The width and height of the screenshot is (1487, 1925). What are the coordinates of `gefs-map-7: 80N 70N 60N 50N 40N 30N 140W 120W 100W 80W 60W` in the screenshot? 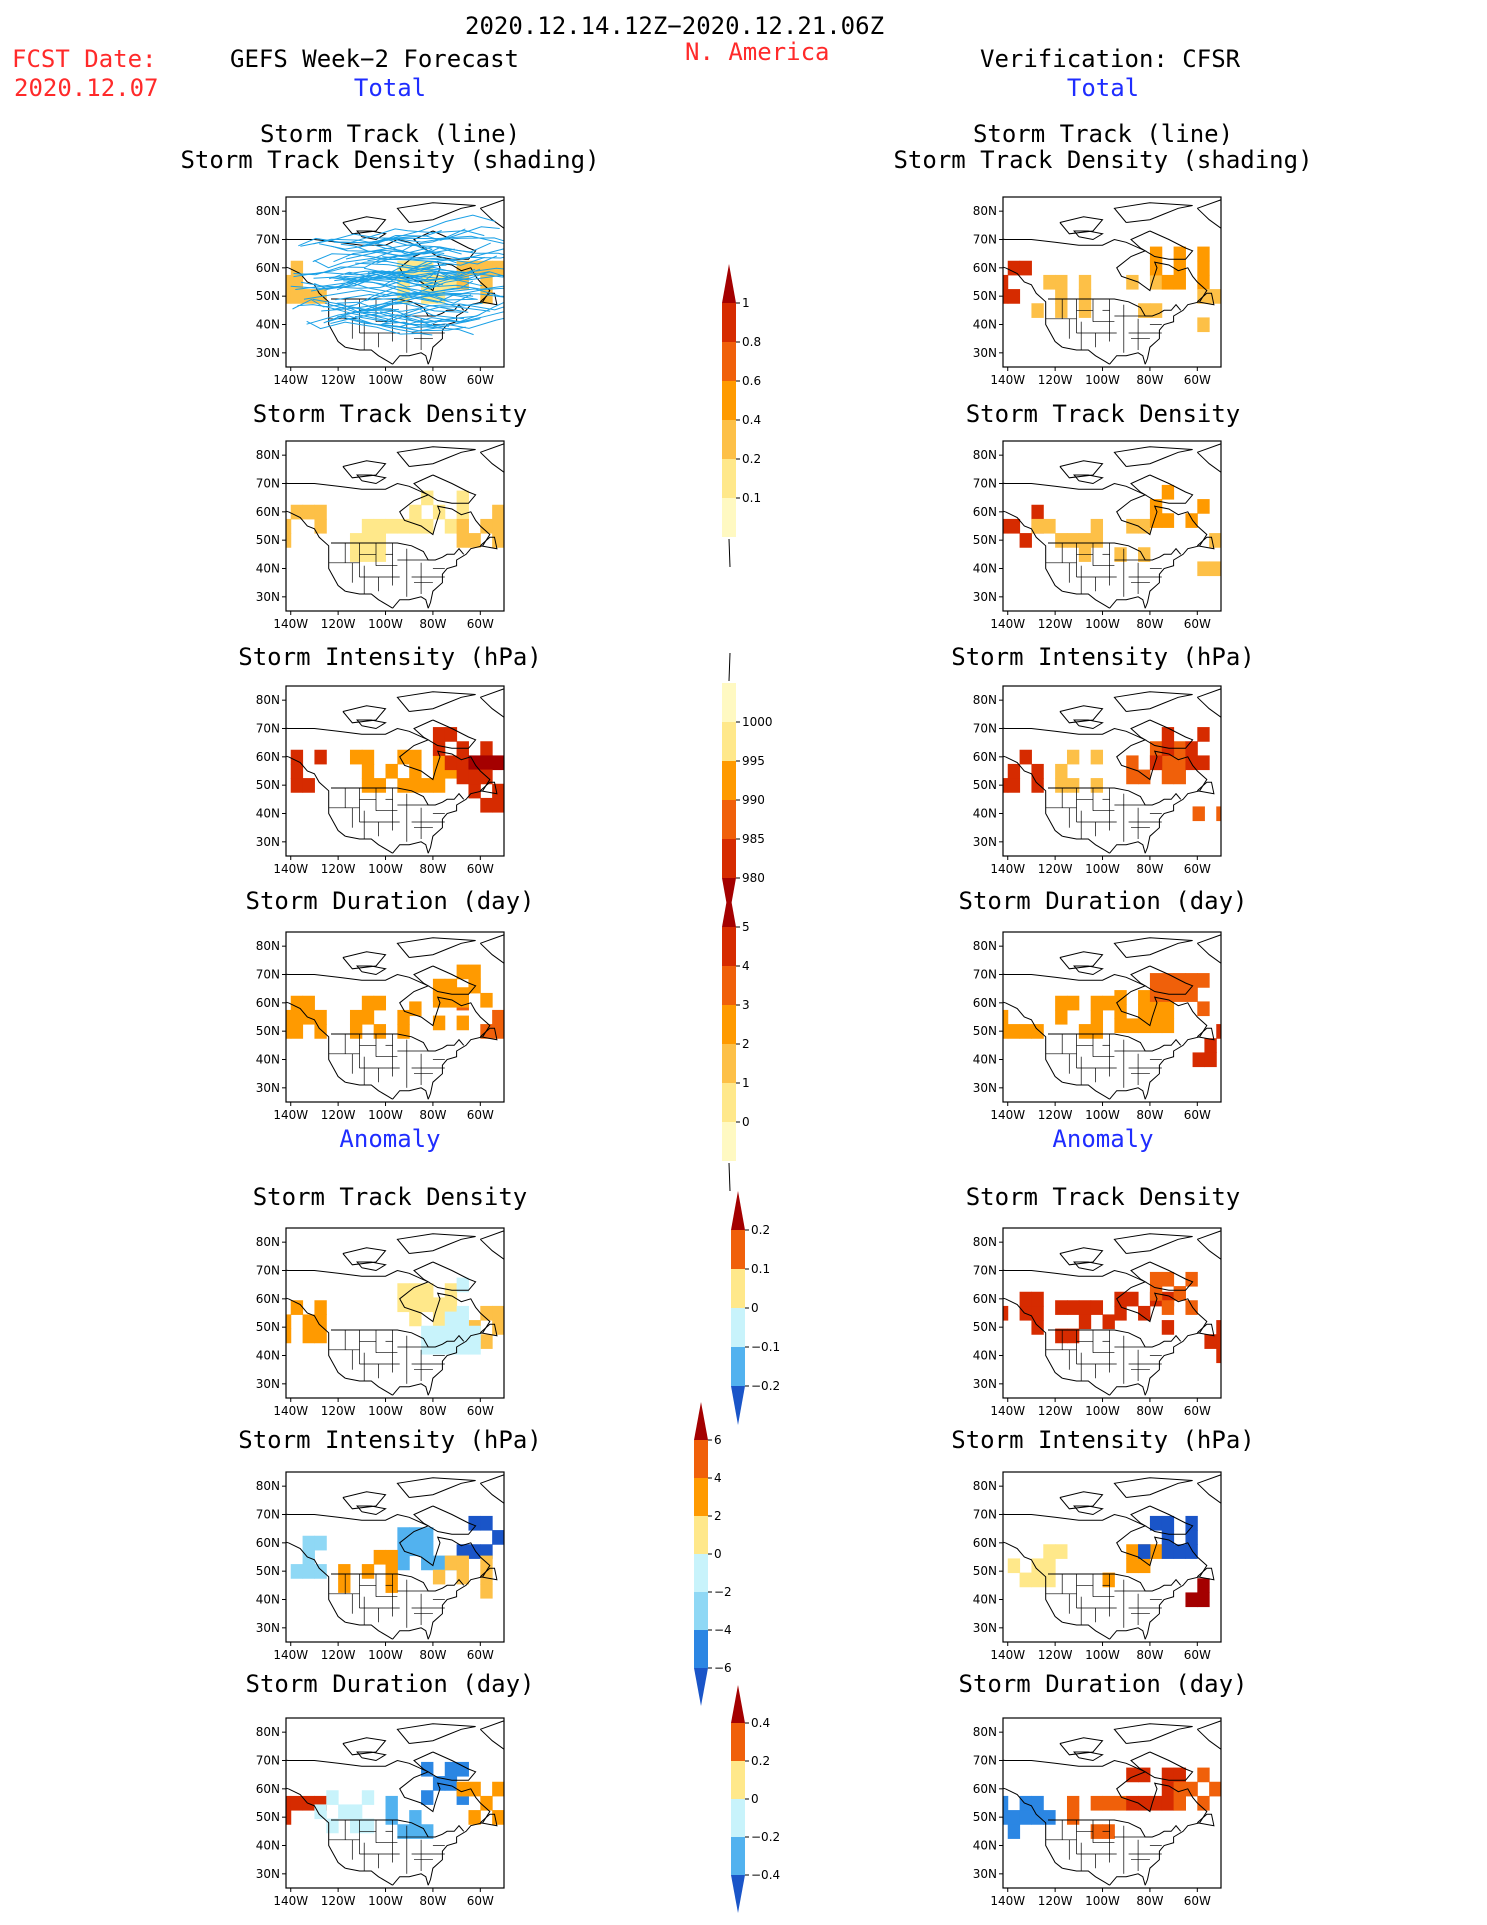 It's located at (380, 1812).